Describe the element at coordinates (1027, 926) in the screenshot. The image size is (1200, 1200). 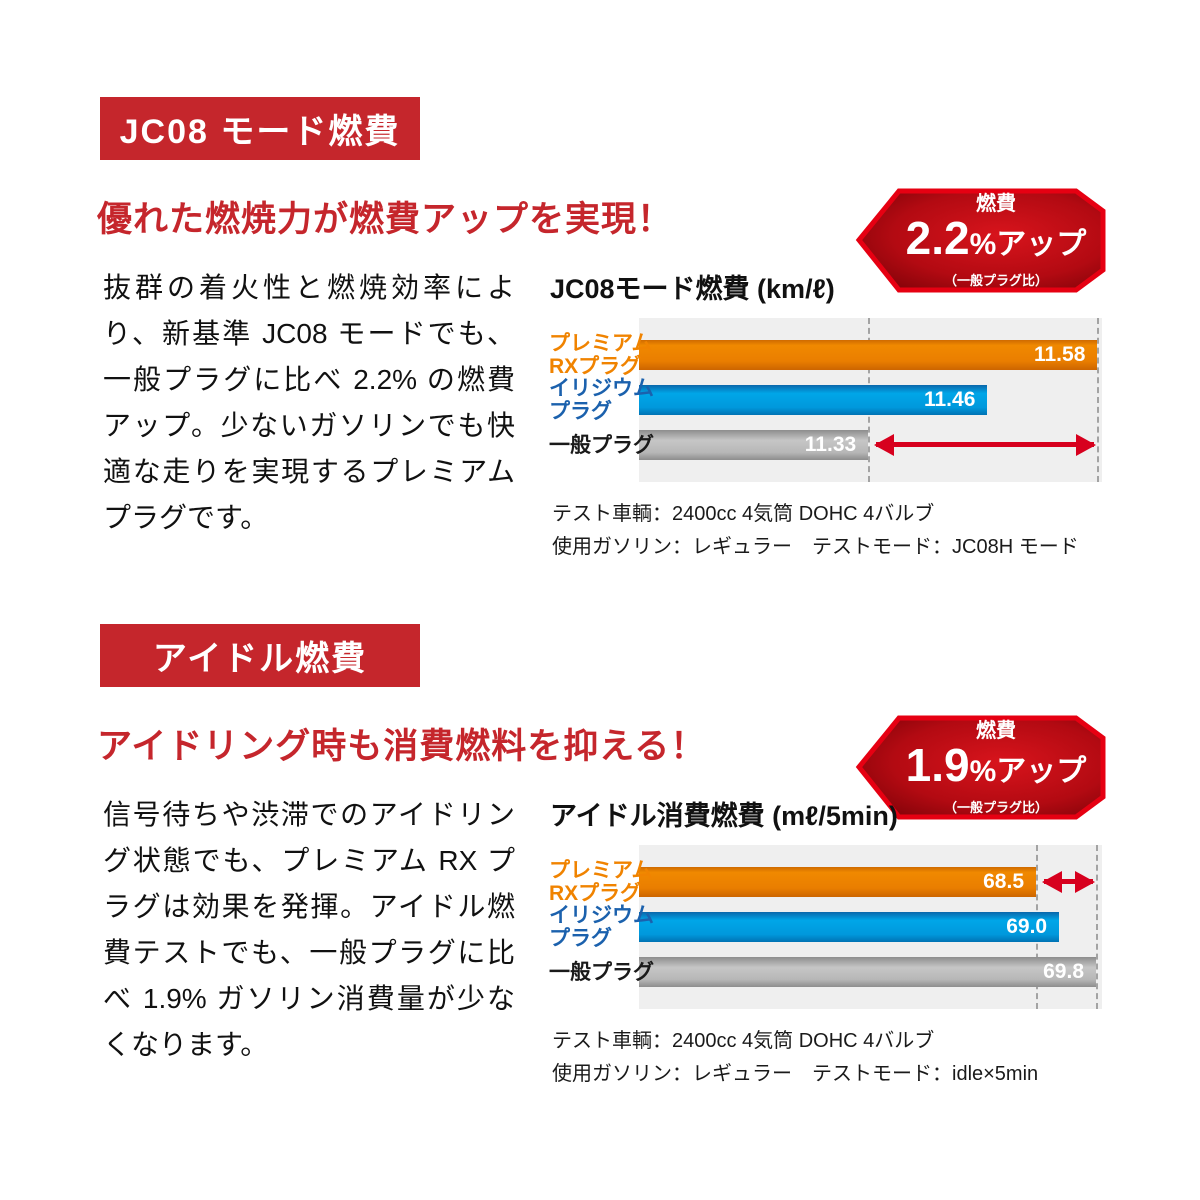
I see `bar-value-label: 69.0` at that location.